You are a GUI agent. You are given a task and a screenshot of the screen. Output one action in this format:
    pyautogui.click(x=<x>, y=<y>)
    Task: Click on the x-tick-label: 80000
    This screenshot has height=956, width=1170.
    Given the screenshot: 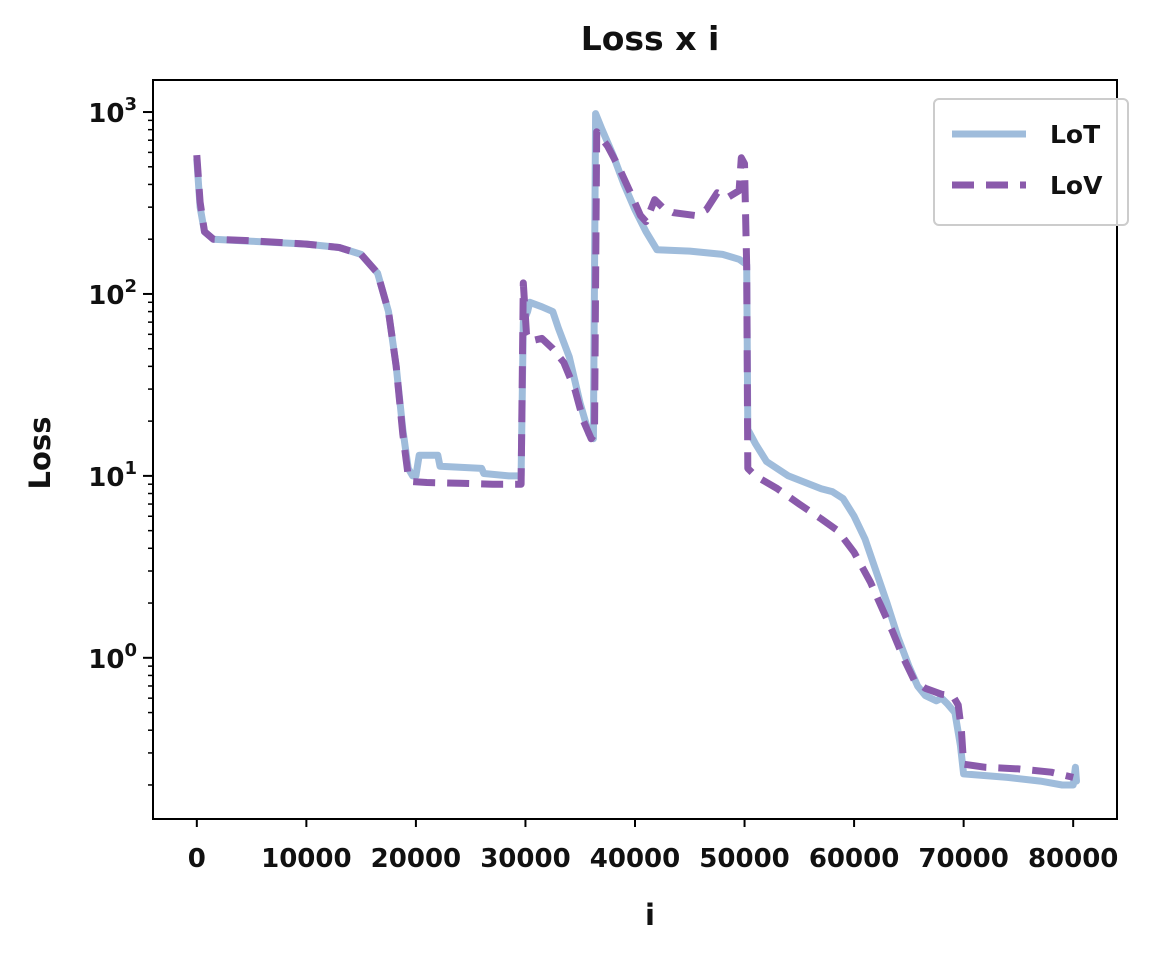 What is the action you would take?
    pyautogui.click(x=1073, y=859)
    